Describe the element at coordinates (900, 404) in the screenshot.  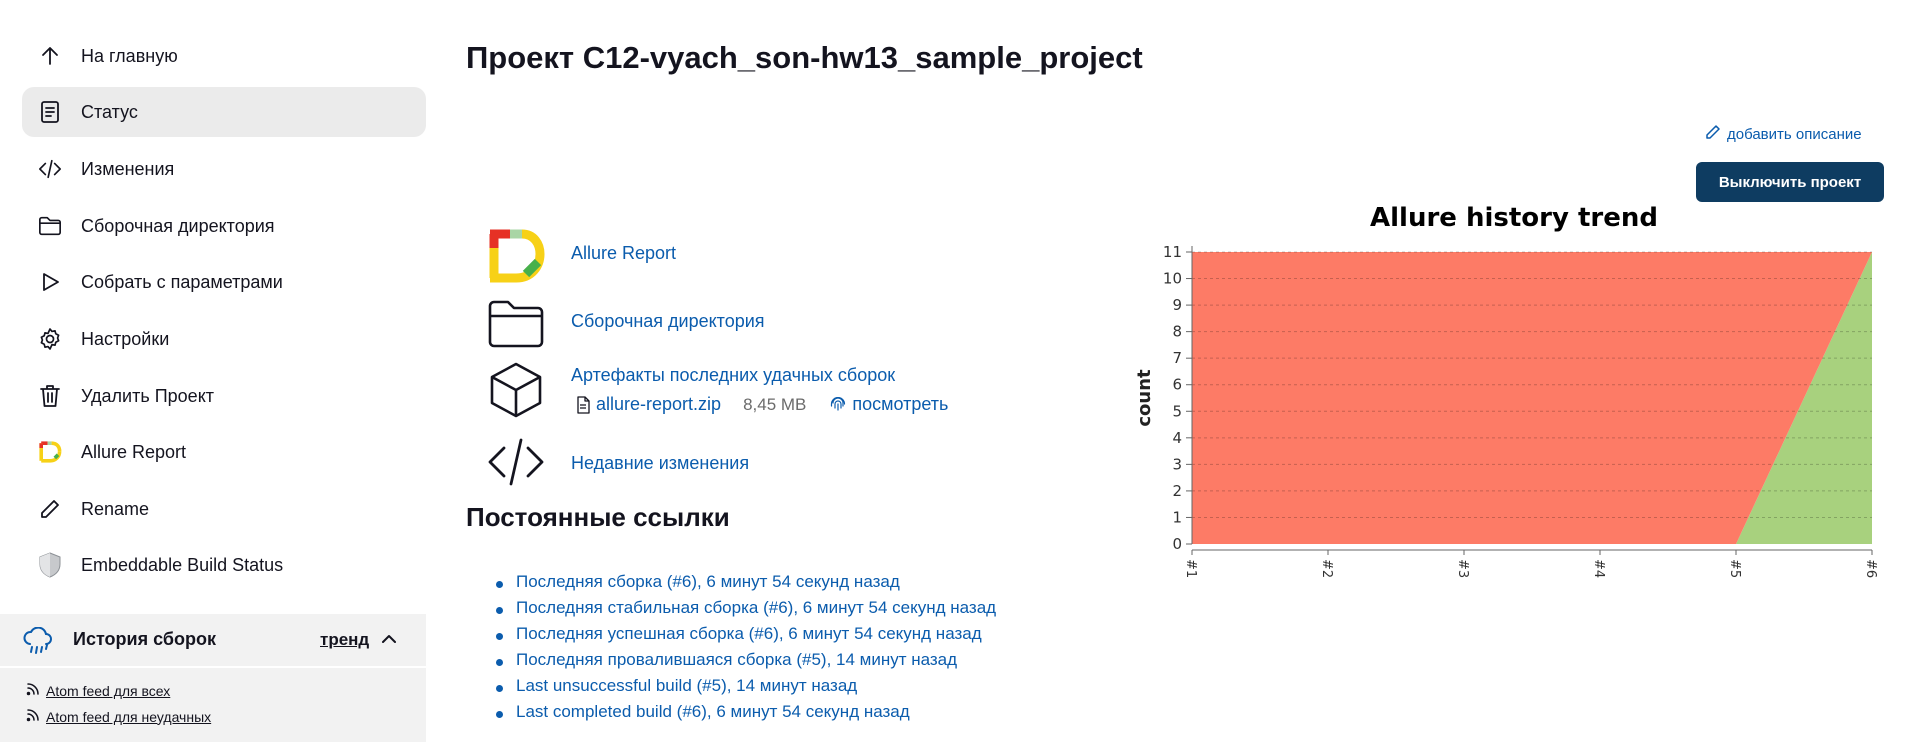
I see `artifact-view-label: посмотреть` at that location.